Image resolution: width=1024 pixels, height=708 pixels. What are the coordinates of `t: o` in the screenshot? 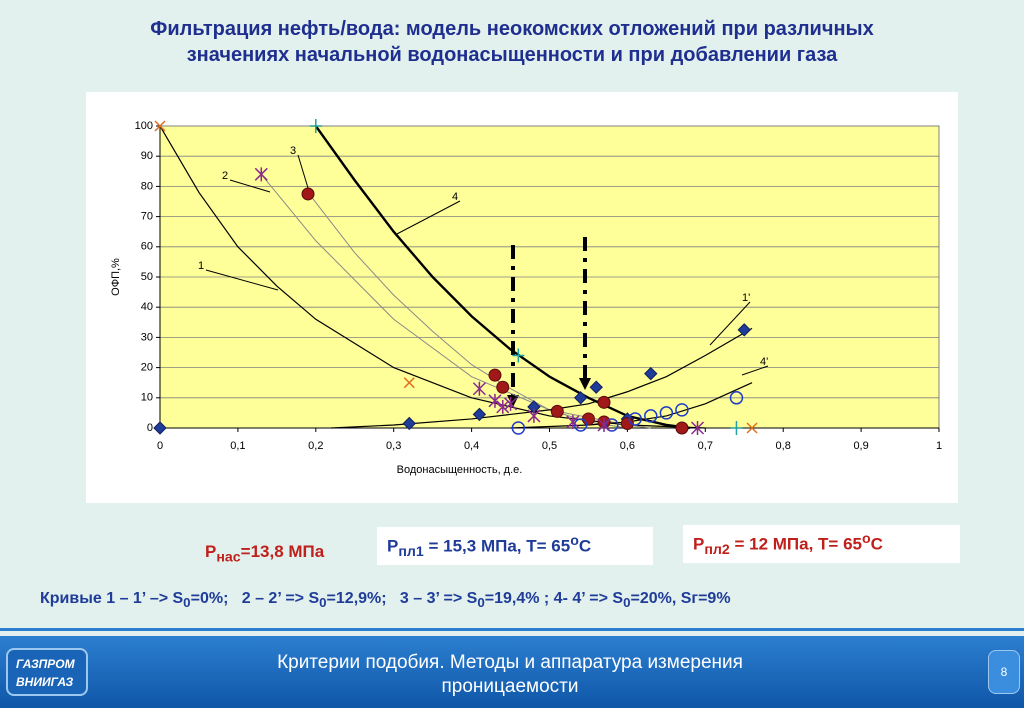 It's located at (574, 541).